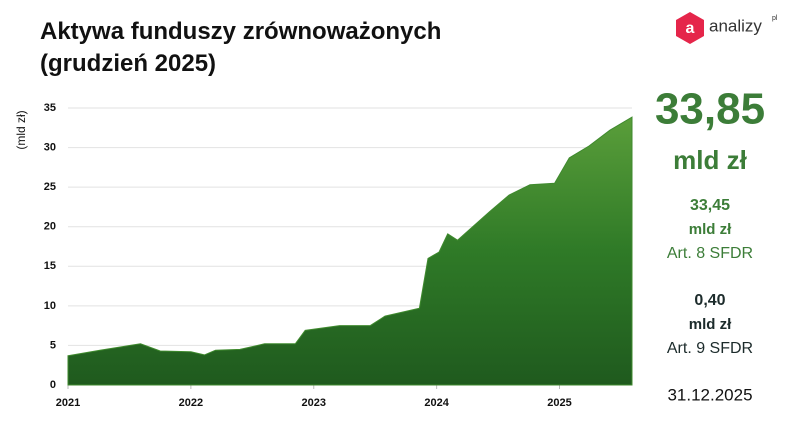 This screenshot has height=442, width=803. Describe the element at coordinates (710, 160) in the screenshot. I see `total-unit: mld zł` at that location.